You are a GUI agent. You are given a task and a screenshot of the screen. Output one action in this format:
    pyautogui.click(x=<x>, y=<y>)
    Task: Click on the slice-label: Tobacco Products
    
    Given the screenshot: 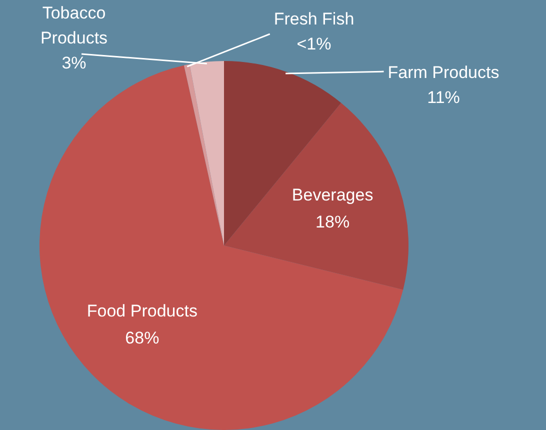 What is the action you would take?
    pyautogui.click(x=74, y=26)
    